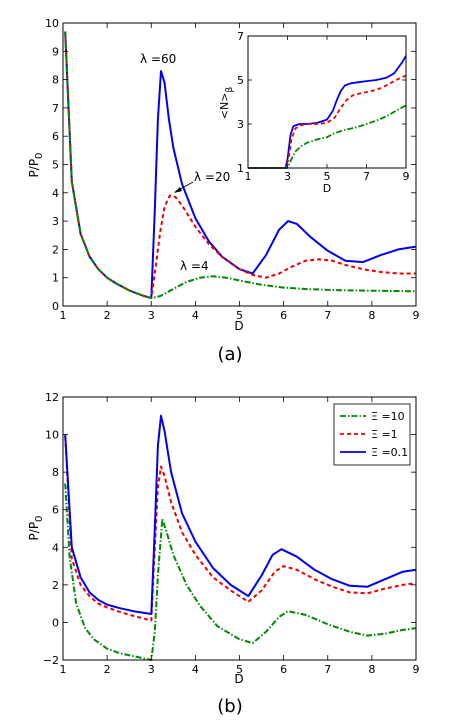  I want to click on panel-b-label: (b), so click(229, 706).